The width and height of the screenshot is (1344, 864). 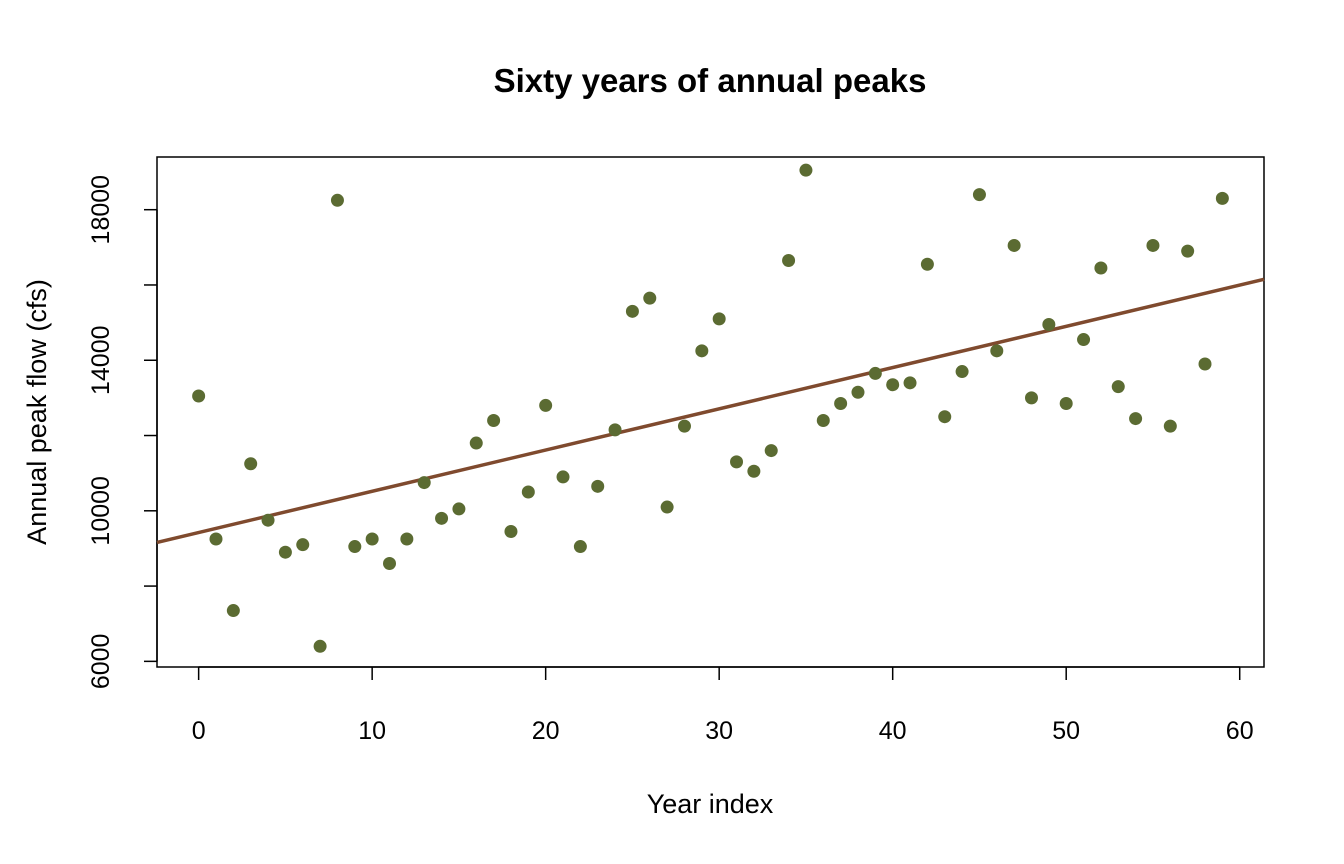 I want to click on y-tick-label: 10000, so click(x=101, y=511).